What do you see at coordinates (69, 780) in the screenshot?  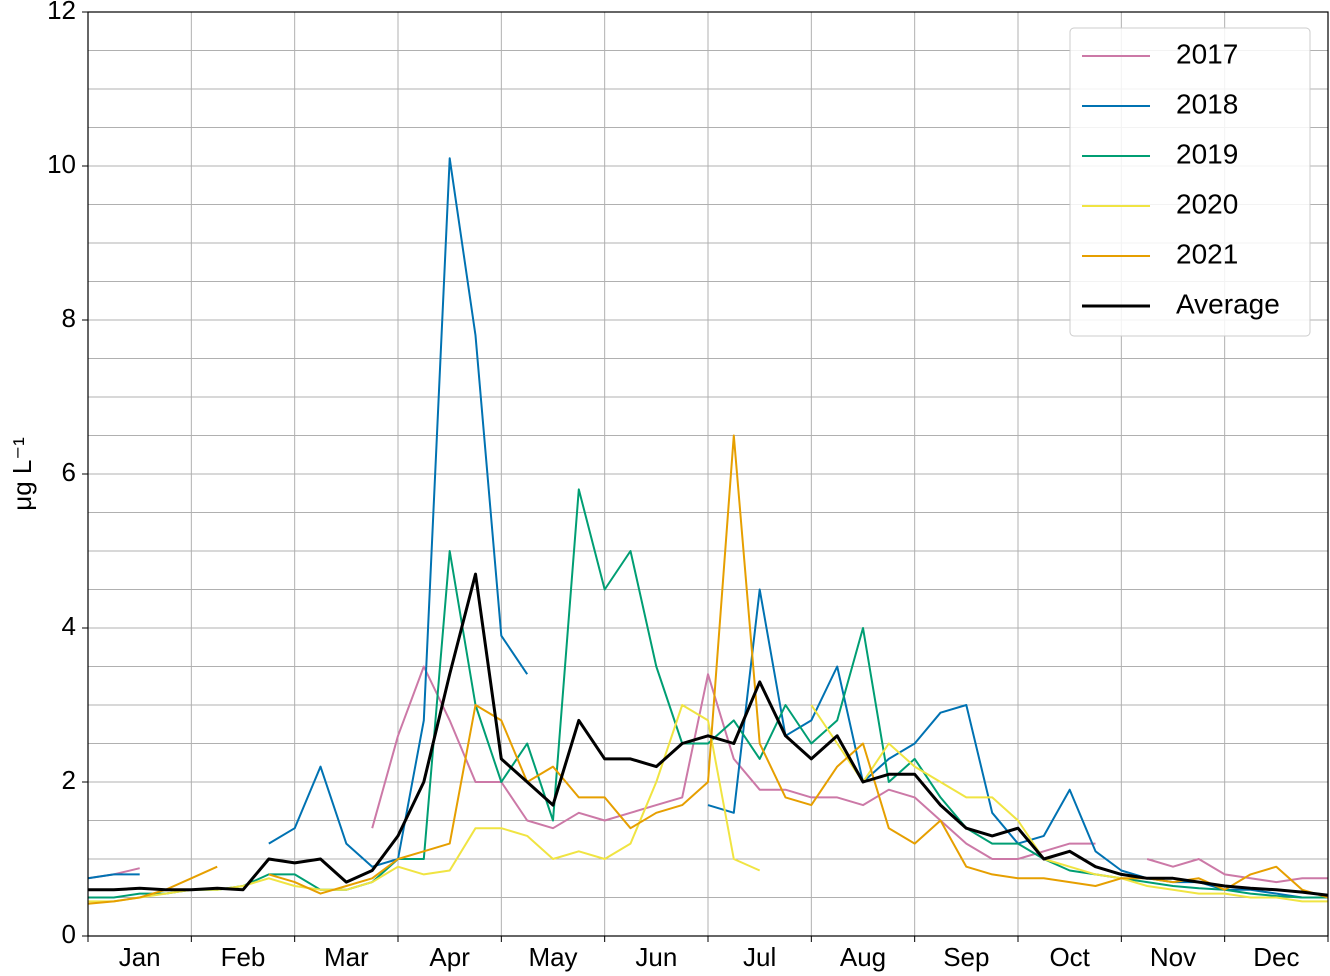 I see `y-tick-label: 2` at bounding box center [69, 780].